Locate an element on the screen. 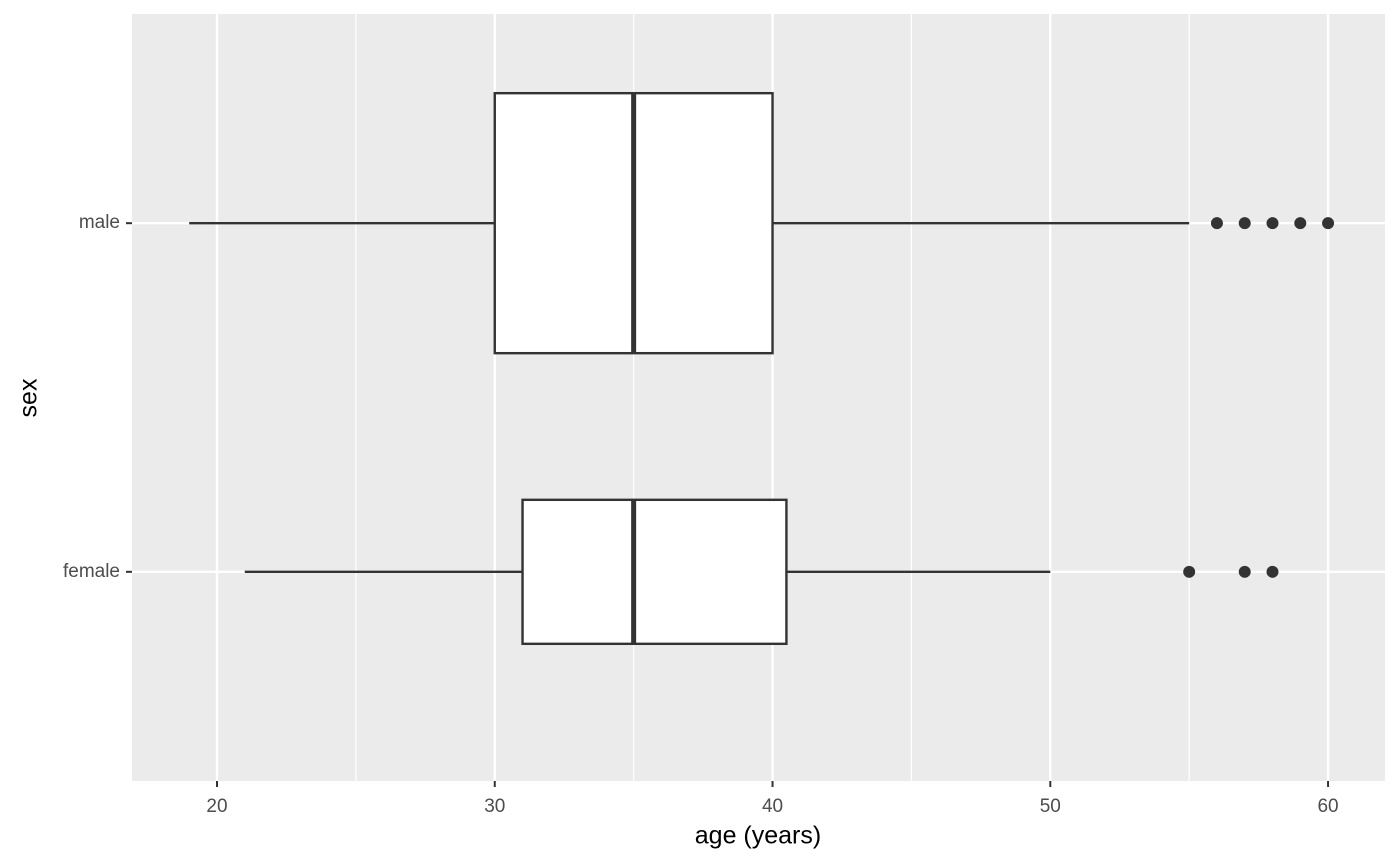 The width and height of the screenshot is (1400, 866). x-tick-label: 60 is located at coordinates (1327, 806).